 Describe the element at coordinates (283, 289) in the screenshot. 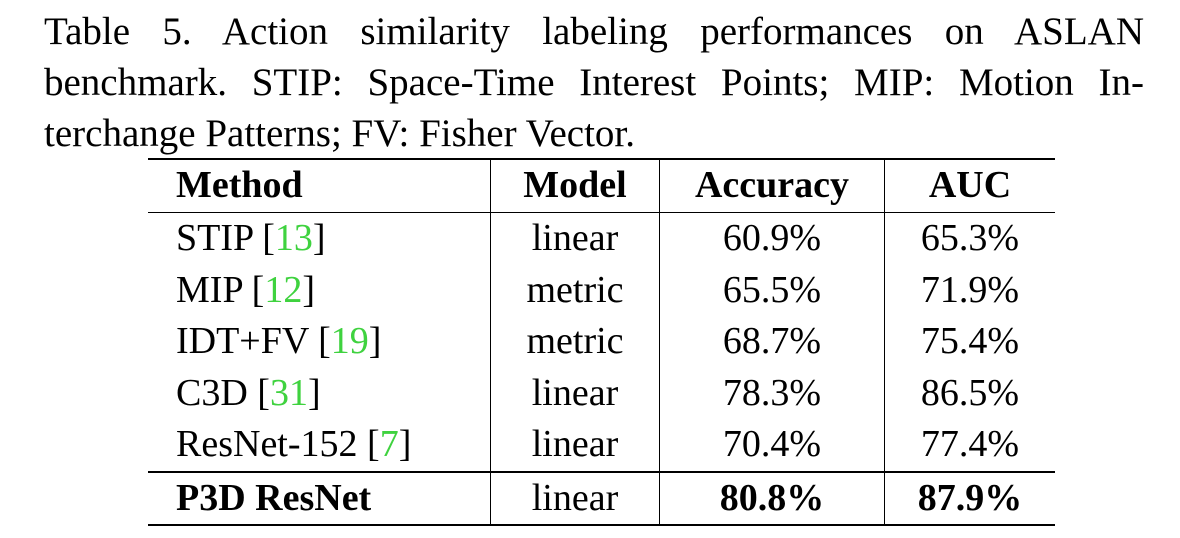

I see `citation-link: 12` at that location.